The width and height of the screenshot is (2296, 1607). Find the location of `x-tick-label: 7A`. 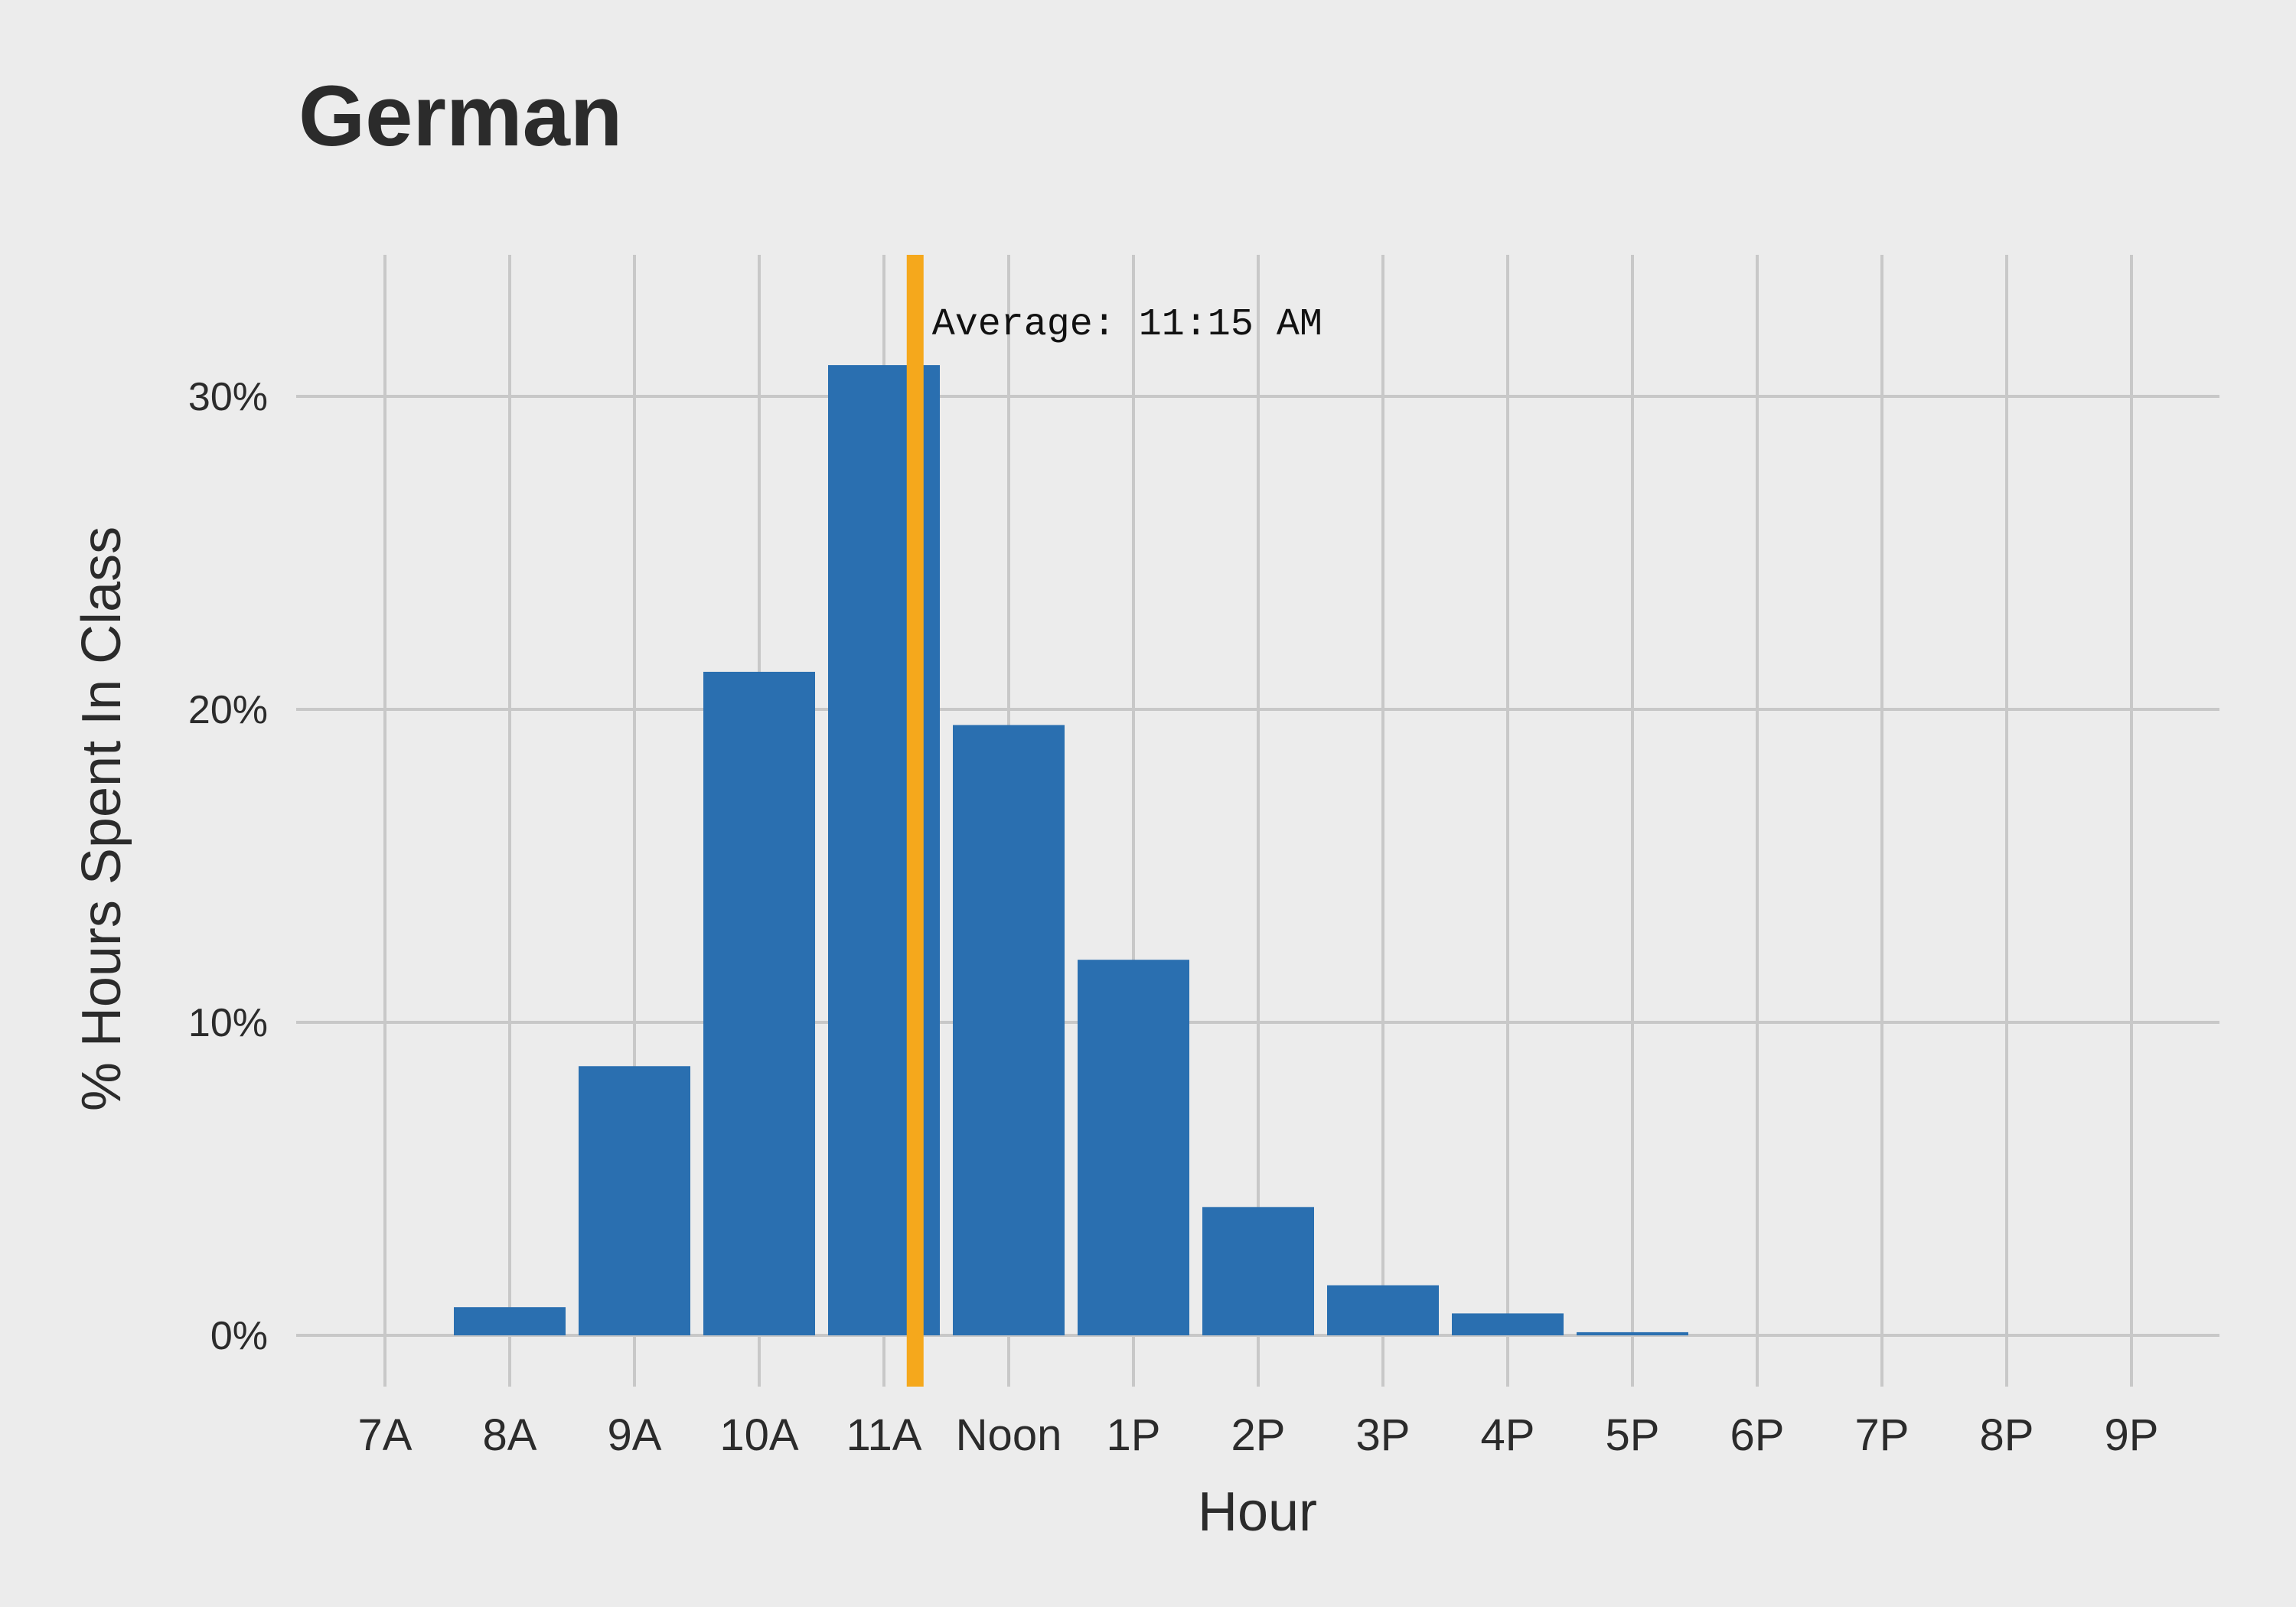

x-tick-label: 7A is located at coordinates (385, 1435).